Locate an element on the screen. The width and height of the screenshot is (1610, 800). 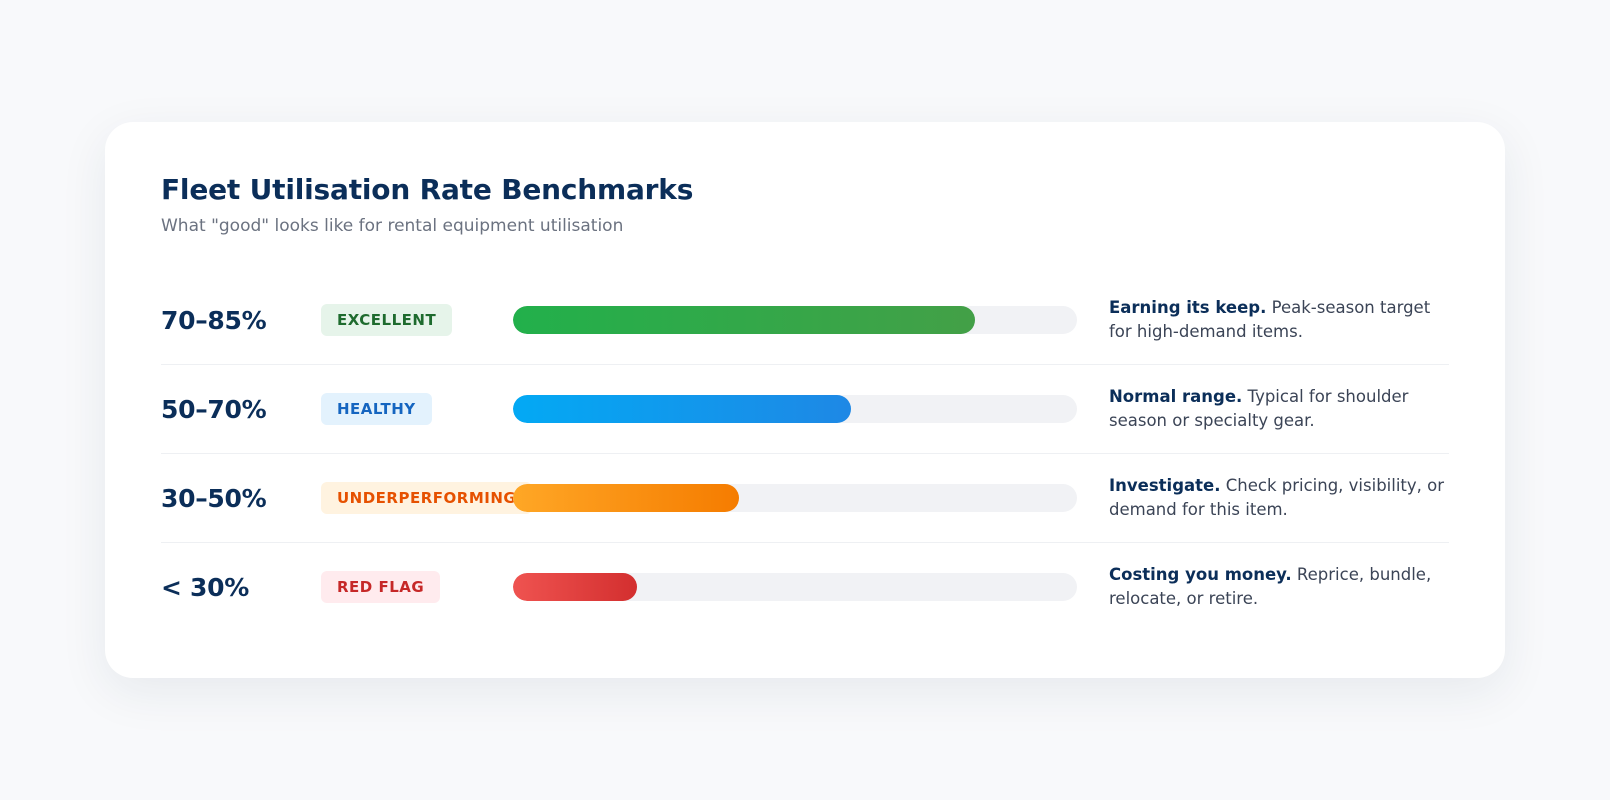
status-badge: HEALTHY is located at coordinates (376, 409).